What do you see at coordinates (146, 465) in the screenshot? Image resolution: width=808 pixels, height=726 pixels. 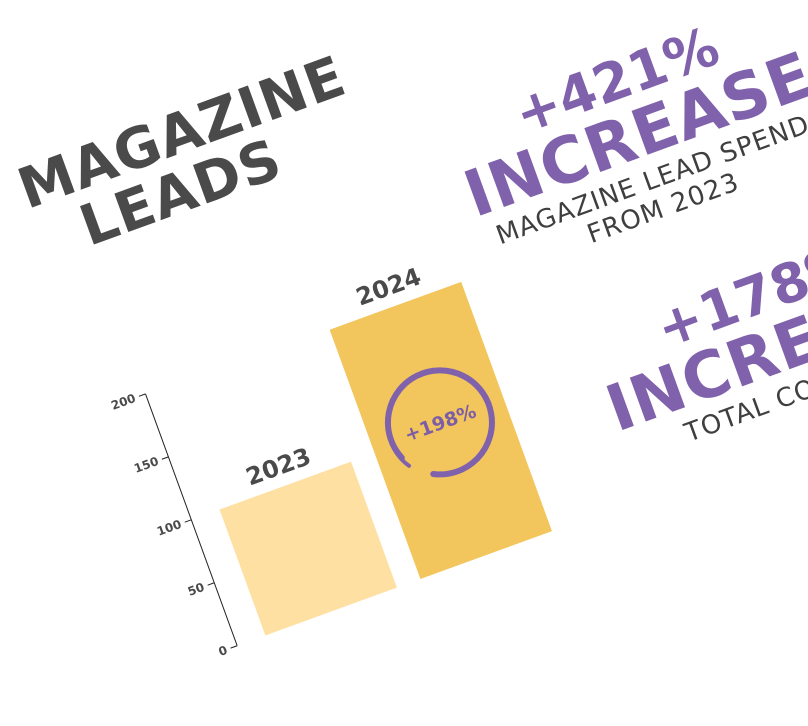 I see `y-tick-label: 150` at bounding box center [146, 465].